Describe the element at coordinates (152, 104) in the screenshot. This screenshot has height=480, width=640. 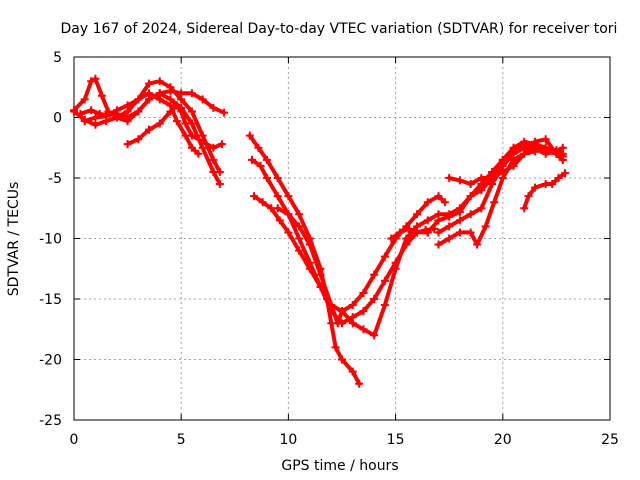
I see `series-sat-c` at that location.